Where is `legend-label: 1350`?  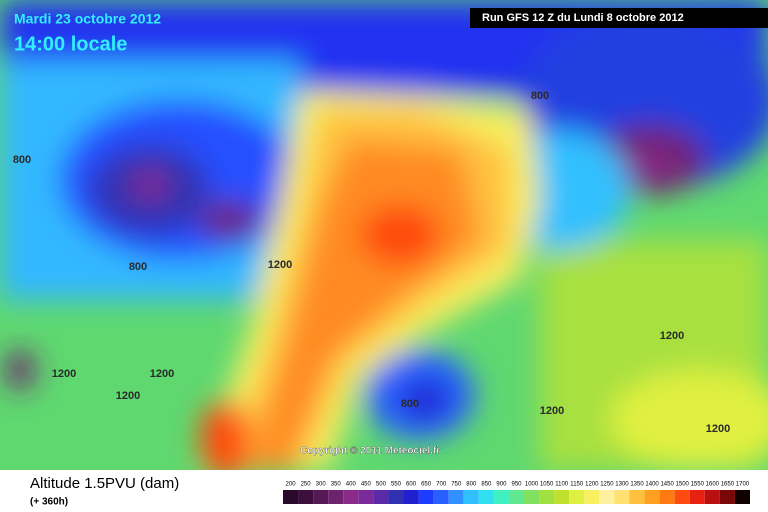
legend-label: 1350 is located at coordinates (637, 485).